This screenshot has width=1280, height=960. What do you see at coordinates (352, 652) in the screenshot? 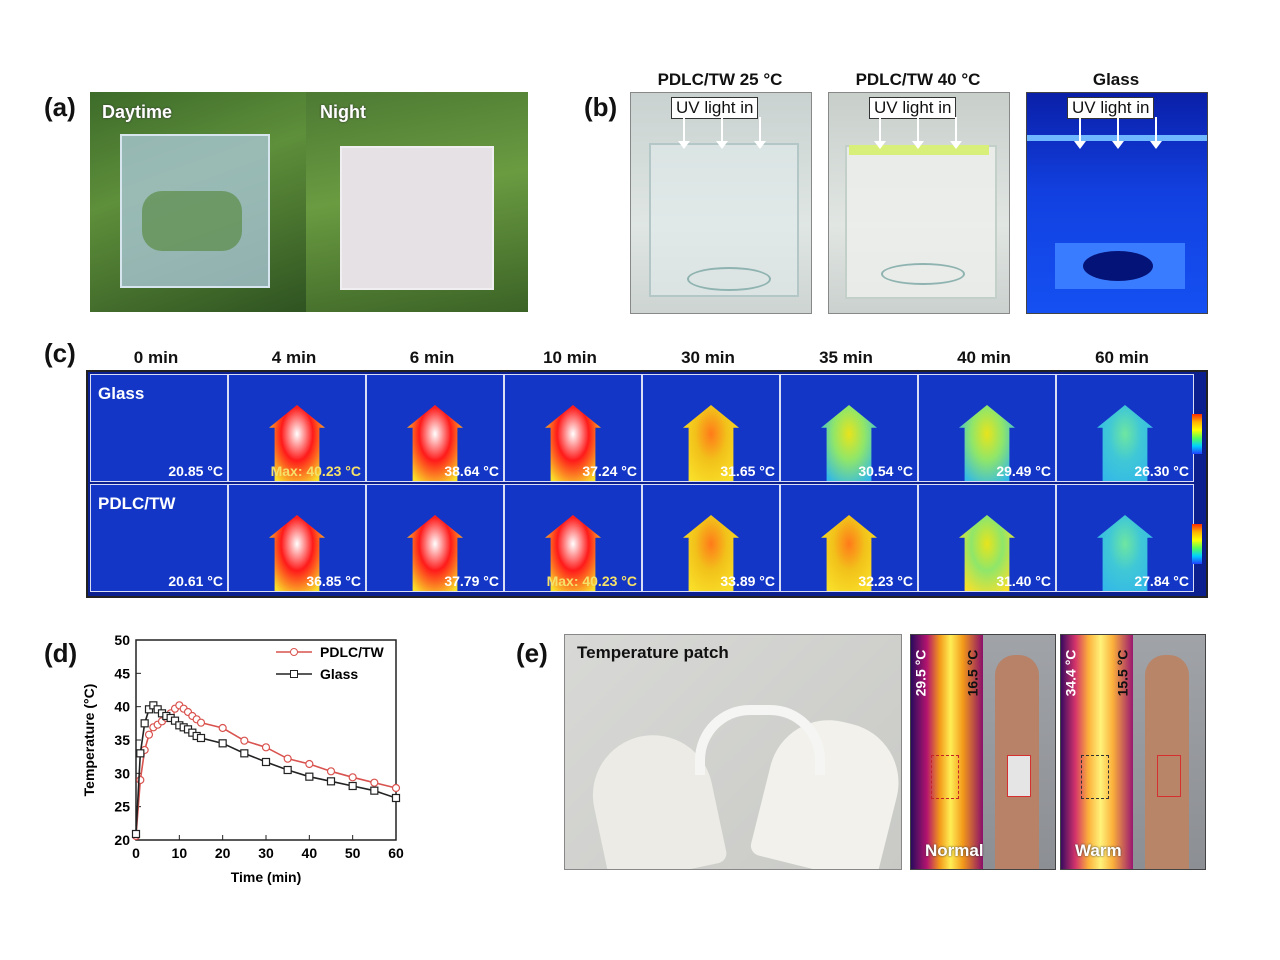
I see `legend-label: PDLC/TW` at bounding box center [352, 652].